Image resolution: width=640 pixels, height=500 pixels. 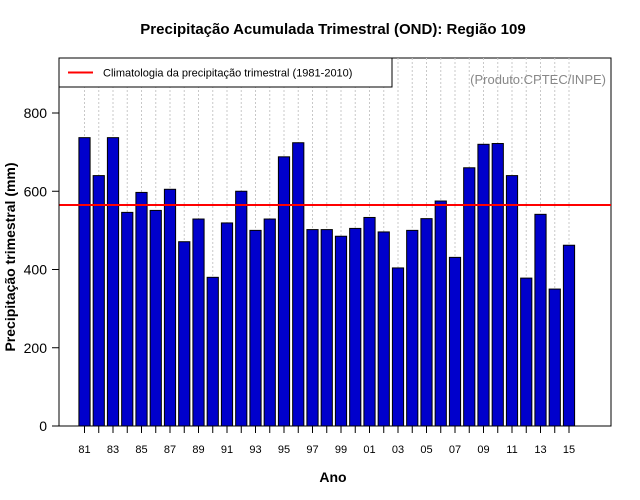 What do you see at coordinates (113, 450) in the screenshot?
I see `x-tick-label: 83` at bounding box center [113, 450].